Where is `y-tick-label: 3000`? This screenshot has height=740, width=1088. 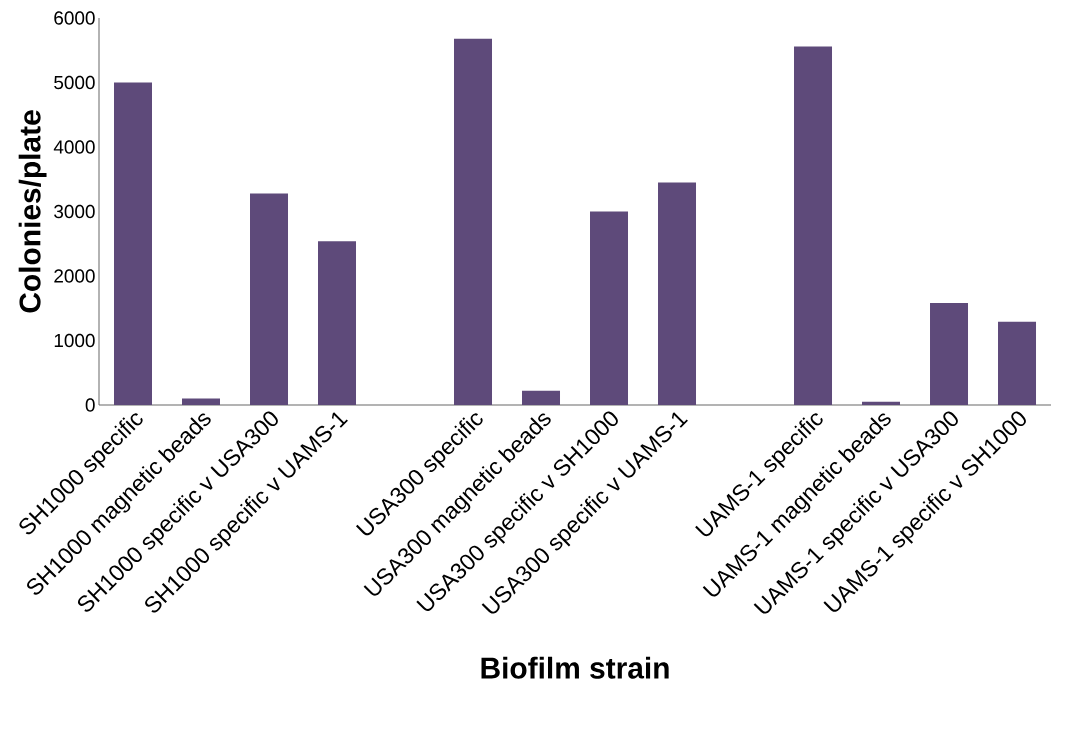 y-tick-label: 3000 is located at coordinates (74, 211).